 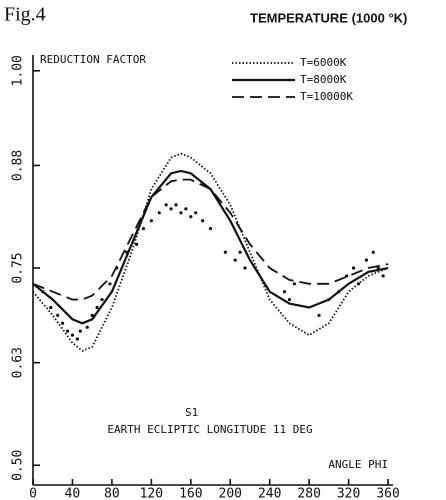 What do you see at coordinates (209, 429) in the screenshot?
I see `annotation: EARTH ECLIPTIC LONGITUDE 11 DEG` at bounding box center [209, 429].